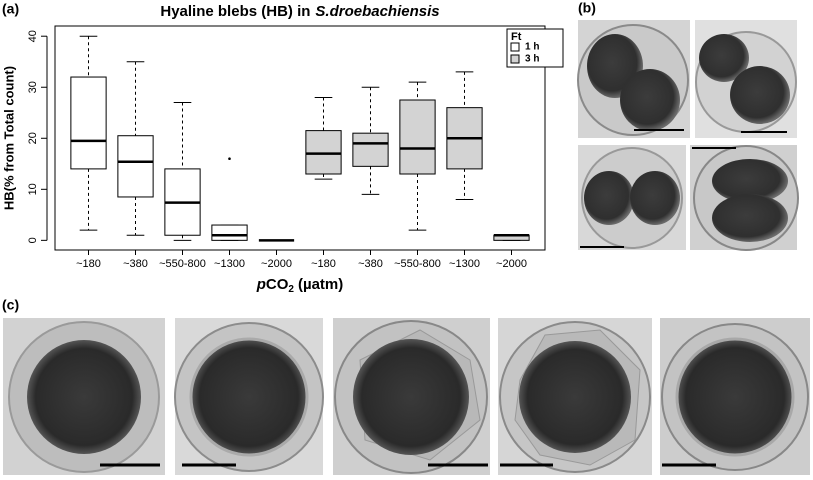 The height and width of the screenshot is (480, 813). I want to click on panel-label: (c), so click(10, 305).